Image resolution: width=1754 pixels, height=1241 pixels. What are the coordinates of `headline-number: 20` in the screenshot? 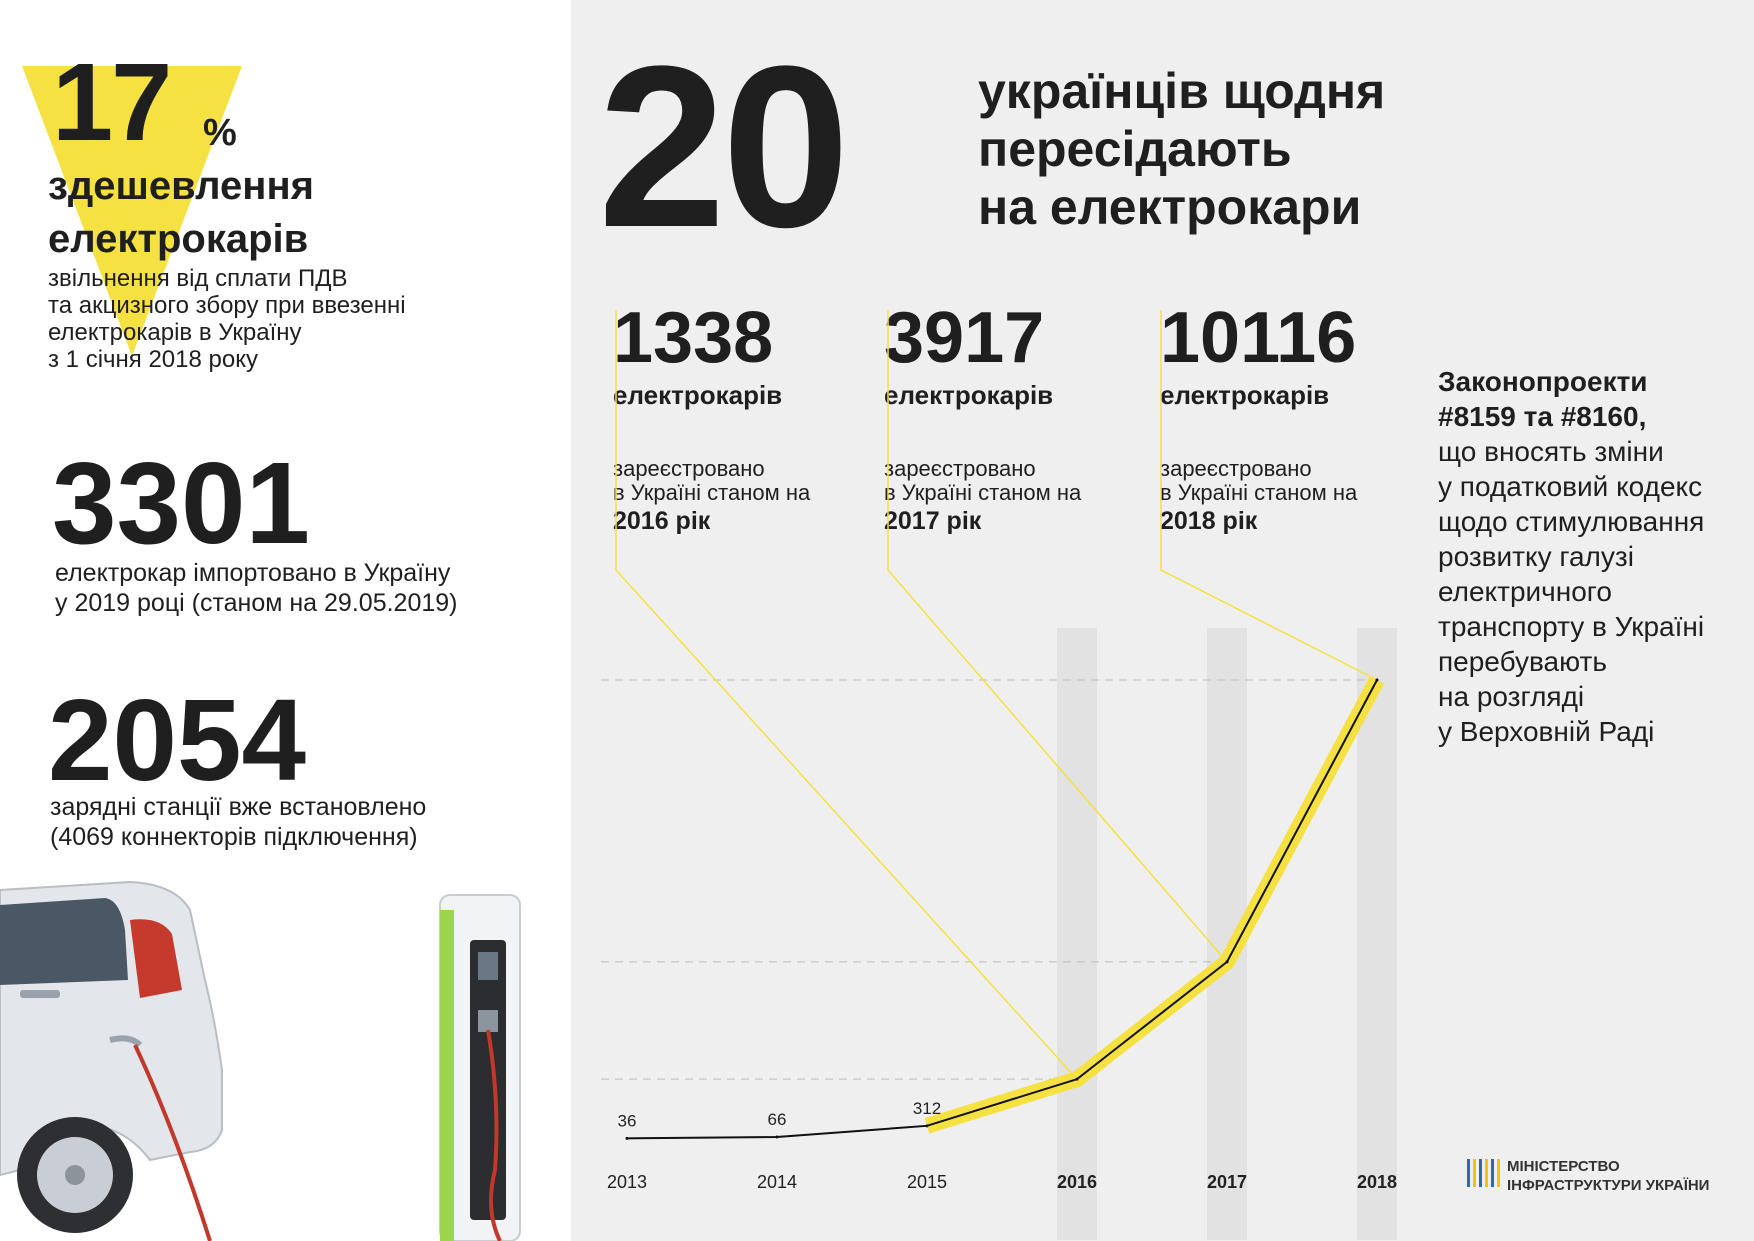 It's located at (724, 146).